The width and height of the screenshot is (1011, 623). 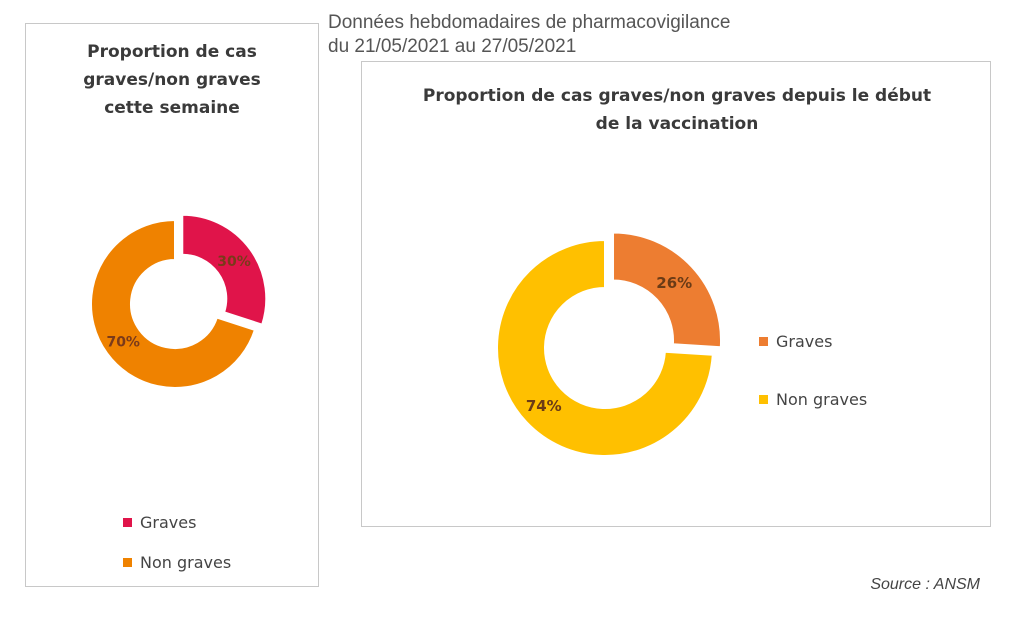 I want to click on cumulative-donut-chart: 26% 74%, so click(x=609, y=344).